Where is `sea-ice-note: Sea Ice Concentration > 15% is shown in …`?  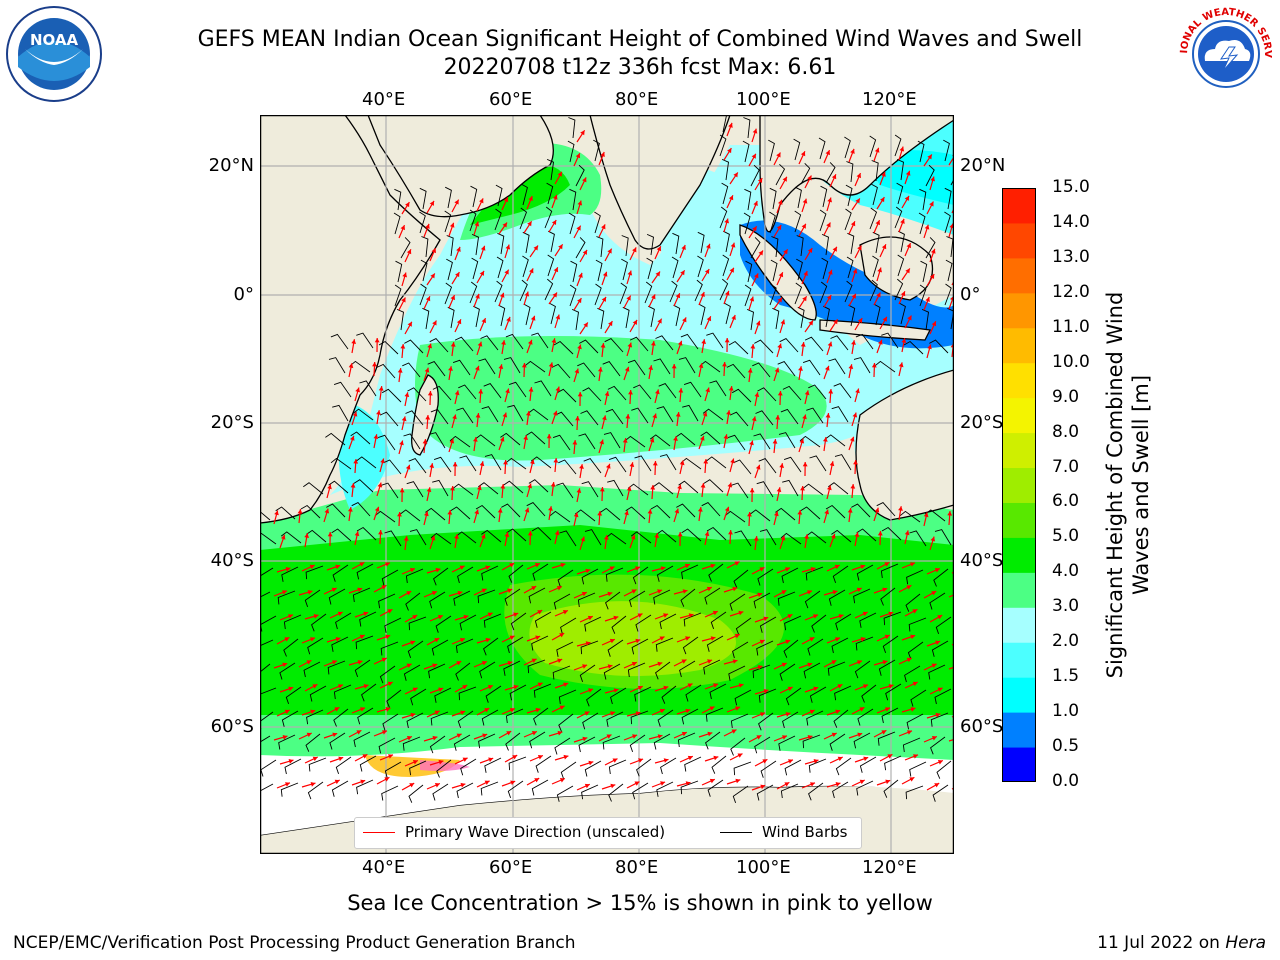
sea-ice-note: Sea Ice Concentration > 15% is shown in … is located at coordinates (640, 903).